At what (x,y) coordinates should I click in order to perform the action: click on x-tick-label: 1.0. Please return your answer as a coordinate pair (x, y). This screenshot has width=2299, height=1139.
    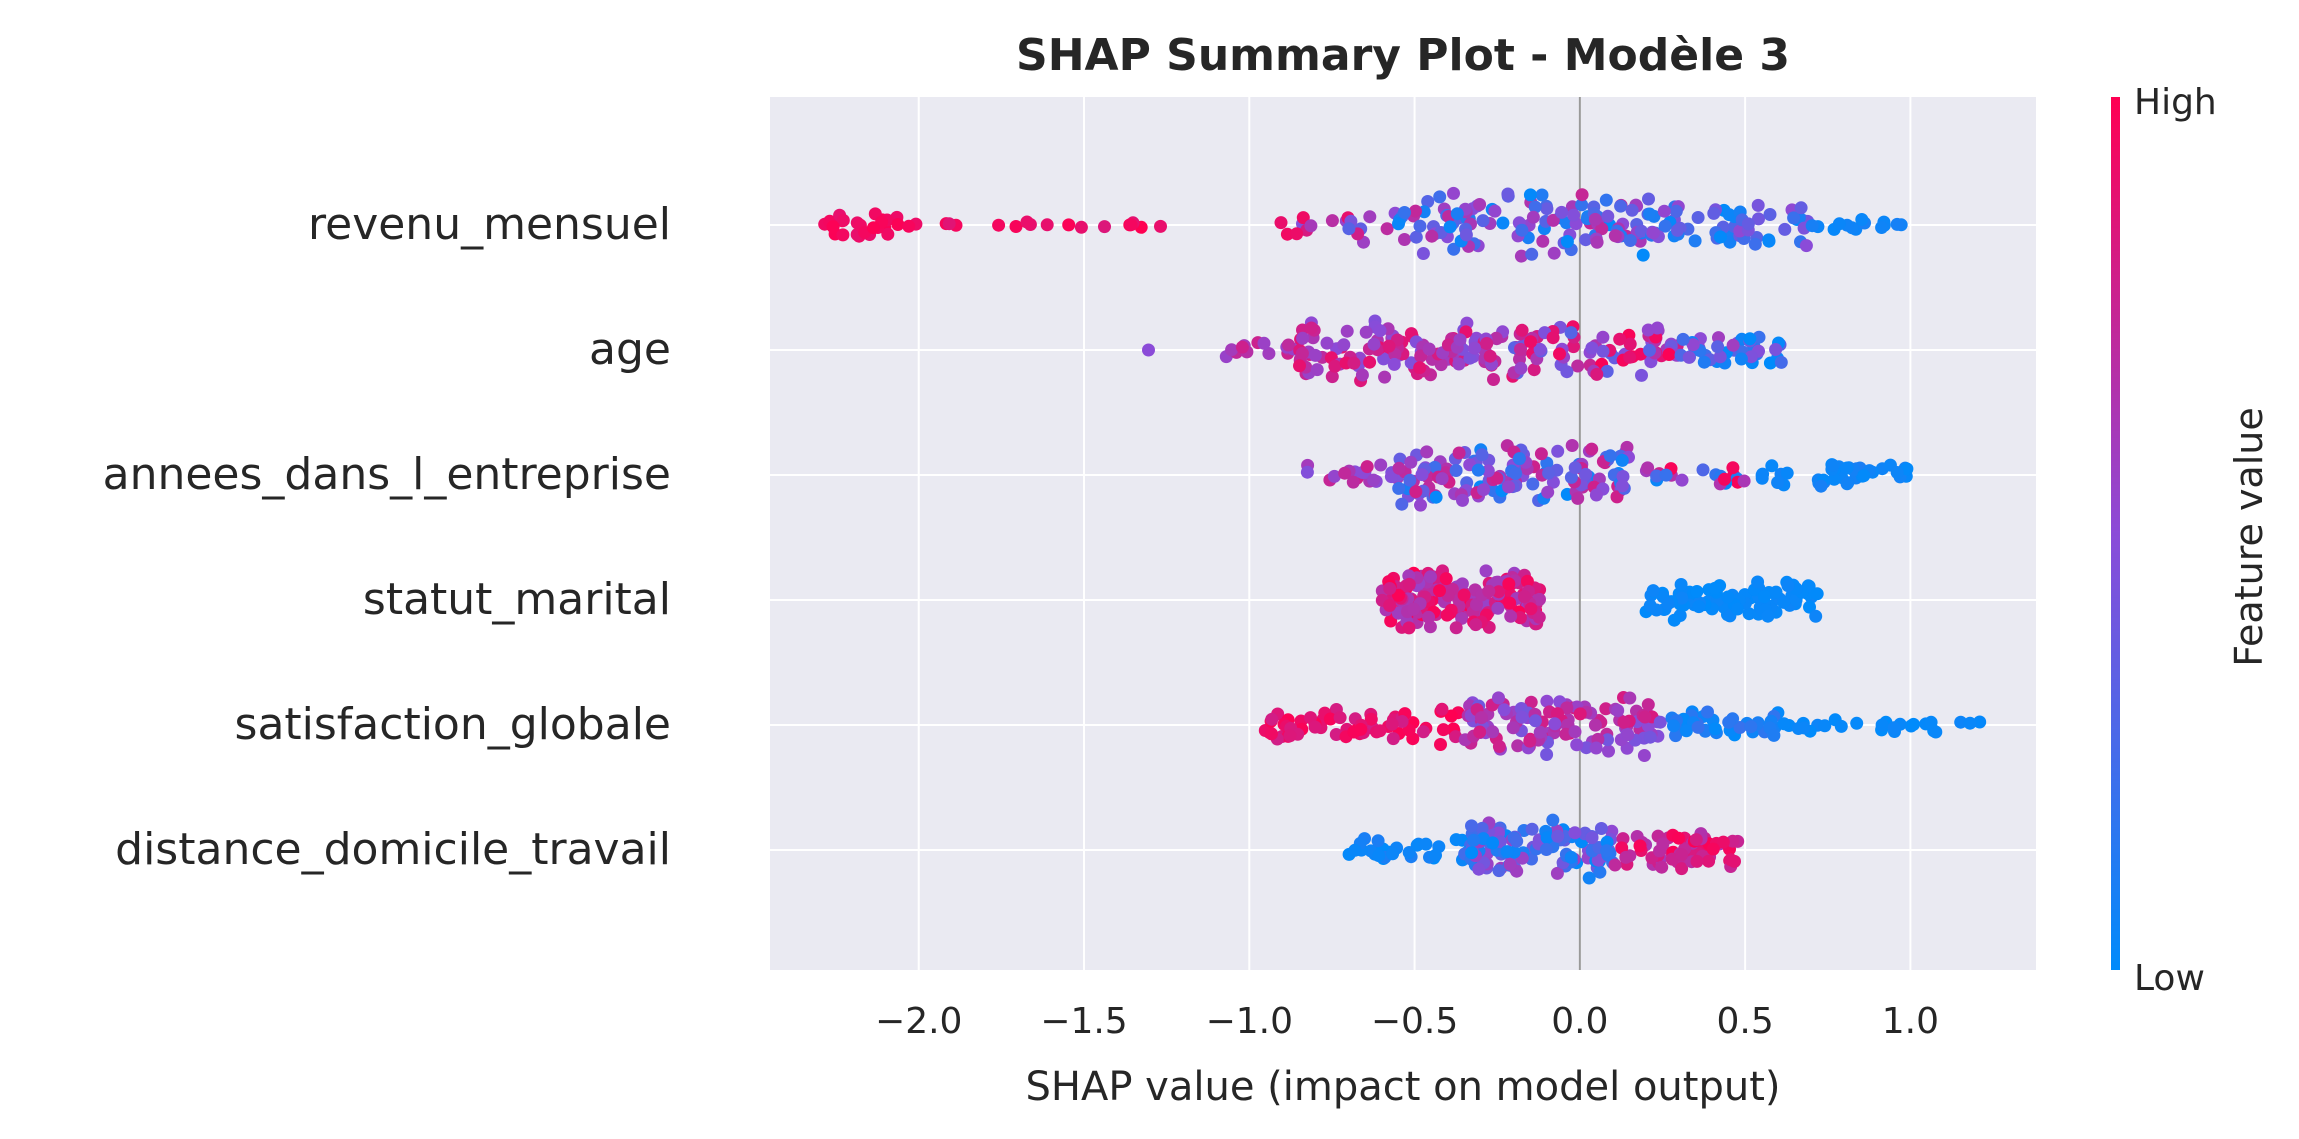
    Looking at the image, I should click on (1910, 1021).